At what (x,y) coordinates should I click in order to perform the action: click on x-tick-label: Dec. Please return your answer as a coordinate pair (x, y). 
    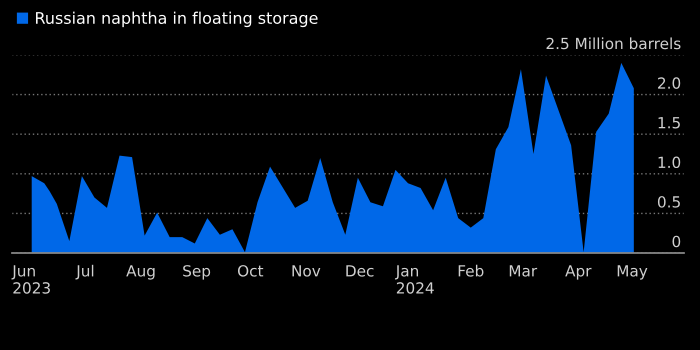
    Looking at the image, I should click on (360, 271).